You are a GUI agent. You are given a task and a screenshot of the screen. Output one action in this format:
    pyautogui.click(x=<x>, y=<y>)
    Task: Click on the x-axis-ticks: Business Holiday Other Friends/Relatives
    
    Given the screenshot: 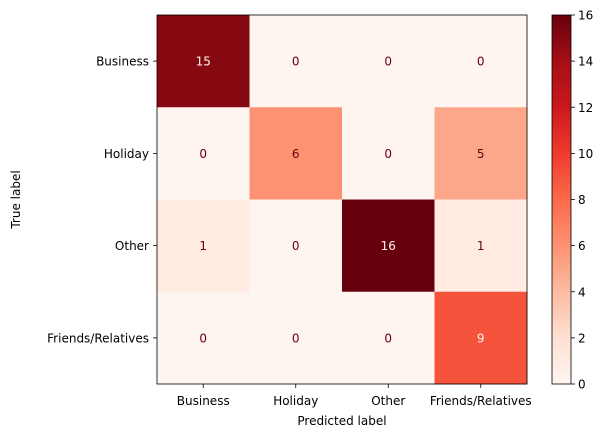 What is the action you would take?
    pyautogui.click(x=354, y=396)
    